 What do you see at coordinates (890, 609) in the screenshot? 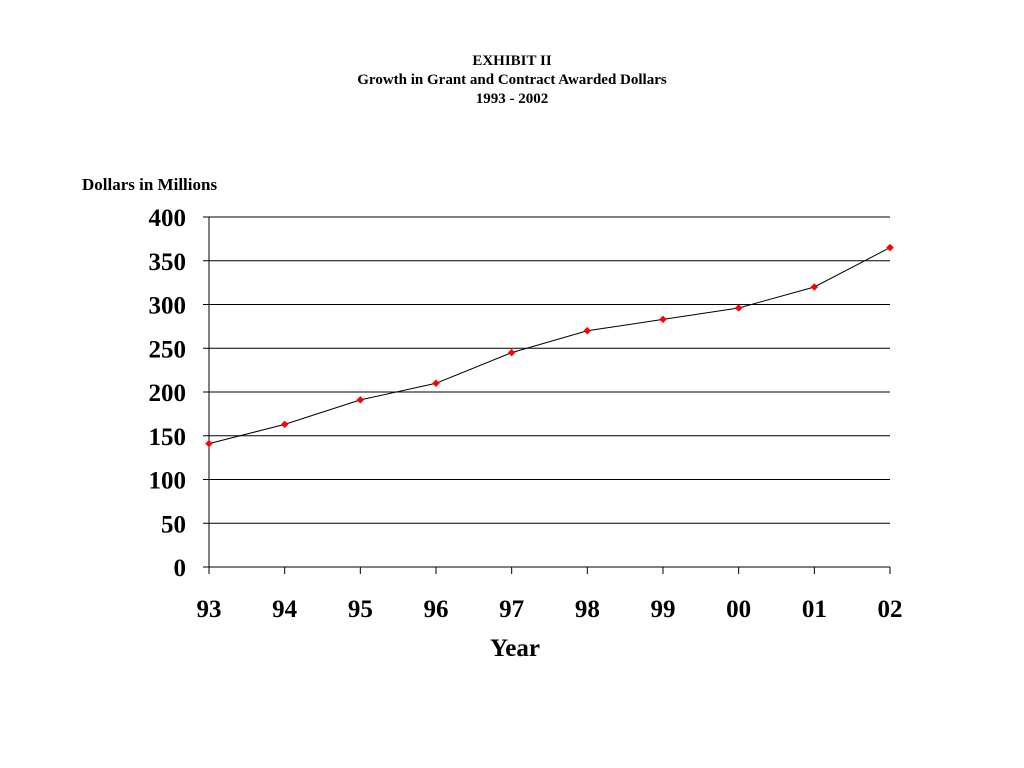
I see `x-tick-label: 02` at bounding box center [890, 609].